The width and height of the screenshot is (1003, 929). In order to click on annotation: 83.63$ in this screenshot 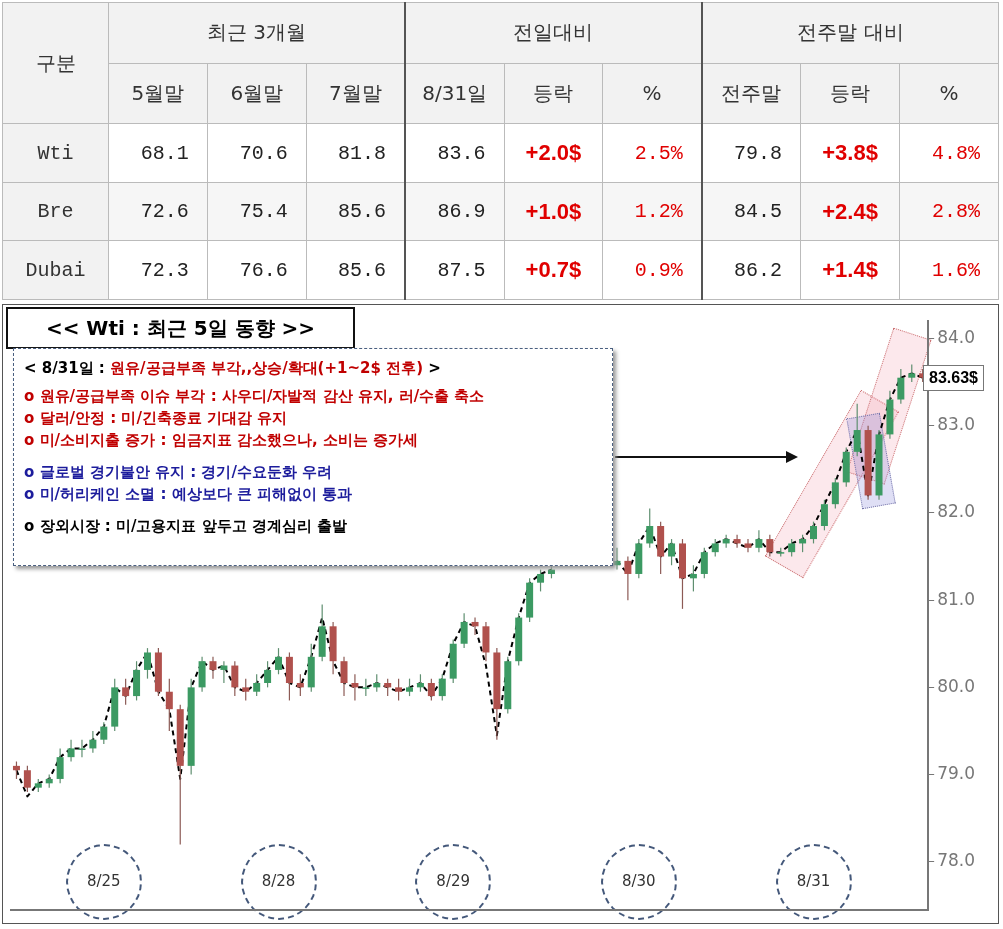, I will do `click(953, 378)`.